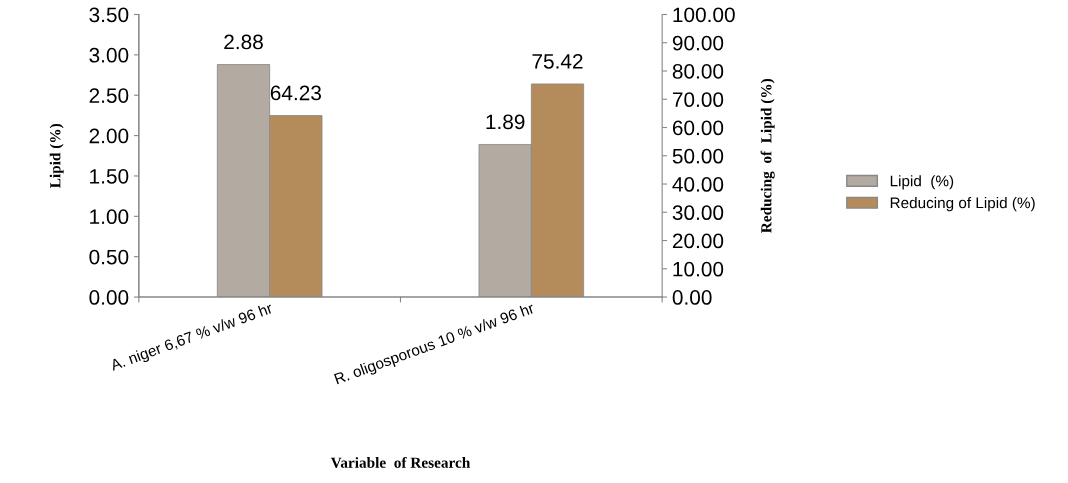  I want to click on y2-tick-label: 40.00, so click(698, 184).